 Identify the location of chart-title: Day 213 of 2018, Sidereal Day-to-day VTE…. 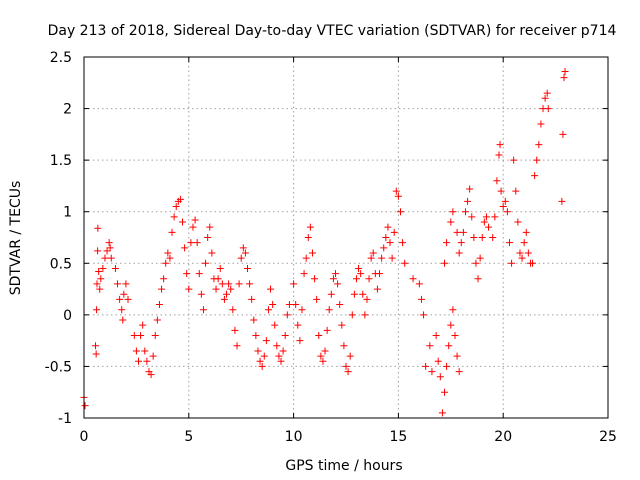
(332, 31).